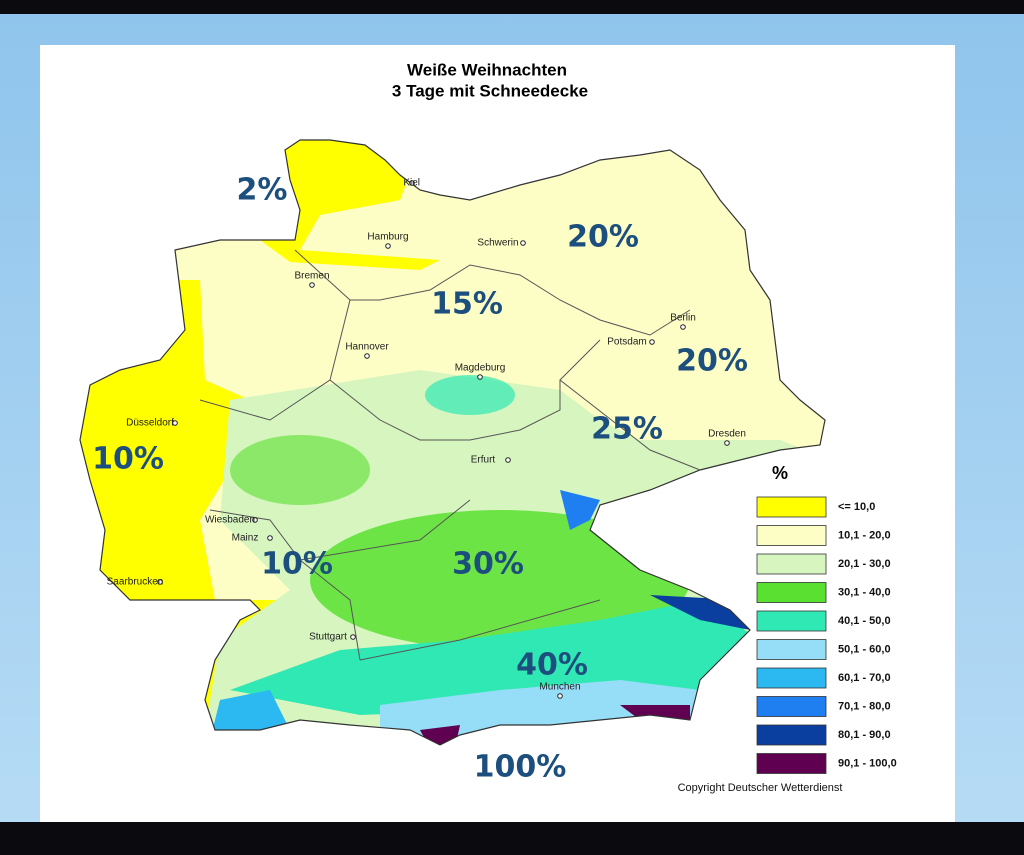  Describe the element at coordinates (864, 706) in the screenshot. I see `legend-label: 70,1 - 80,0` at that location.